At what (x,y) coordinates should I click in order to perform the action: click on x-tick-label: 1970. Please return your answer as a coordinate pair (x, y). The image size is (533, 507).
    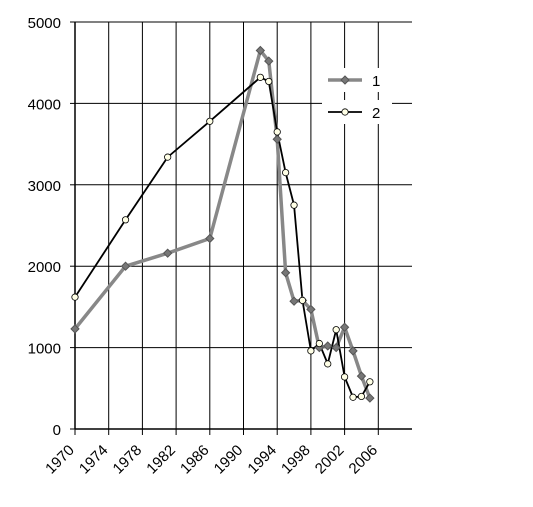
    Looking at the image, I should click on (60, 460).